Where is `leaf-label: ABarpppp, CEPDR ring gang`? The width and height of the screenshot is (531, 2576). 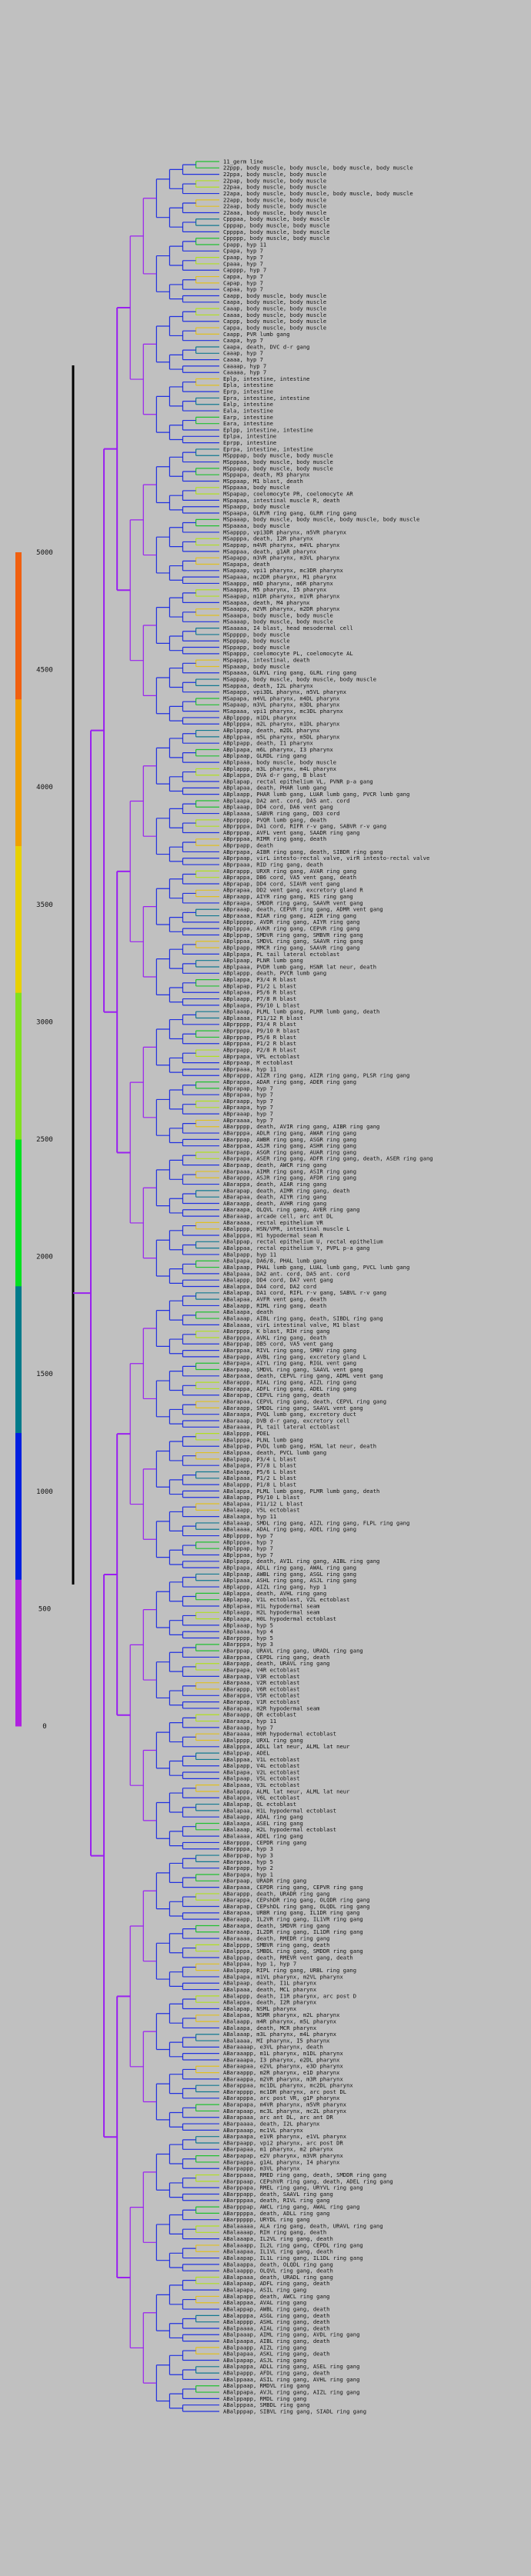
leaf-label: ABarpppp, CEPDR ring gang is located at coordinates (264, 1843).